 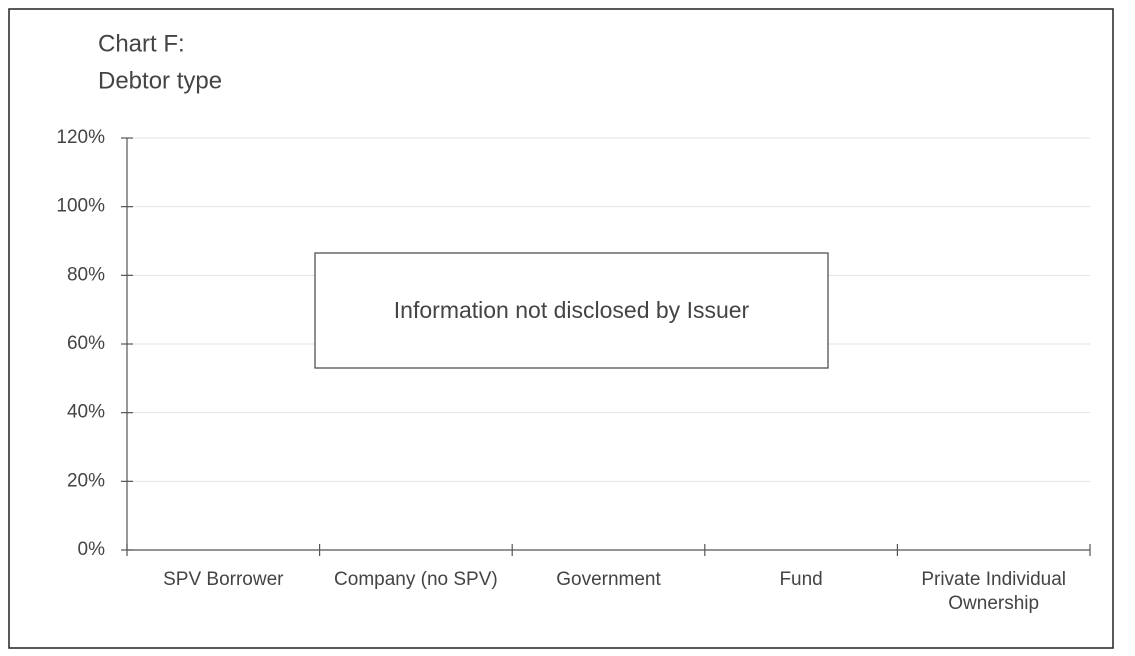 I want to click on y-tick-label: 40%, so click(x=86, y=412).